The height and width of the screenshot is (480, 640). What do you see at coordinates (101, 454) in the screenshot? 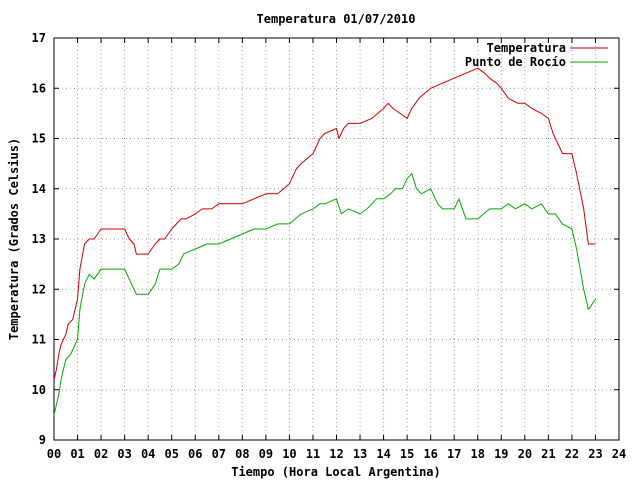
I see `x-tick-label: 02` at bounding box center [101, 454].